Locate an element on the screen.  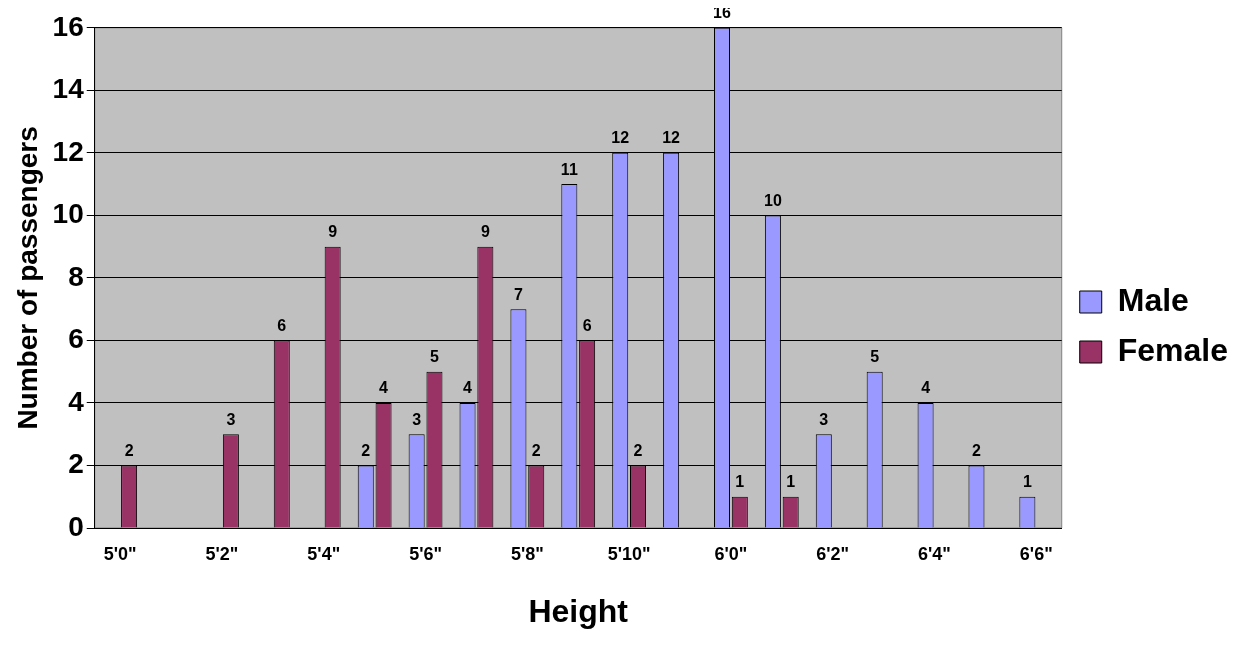
y-tick-label: 0 is located at coordinates (76, 526).